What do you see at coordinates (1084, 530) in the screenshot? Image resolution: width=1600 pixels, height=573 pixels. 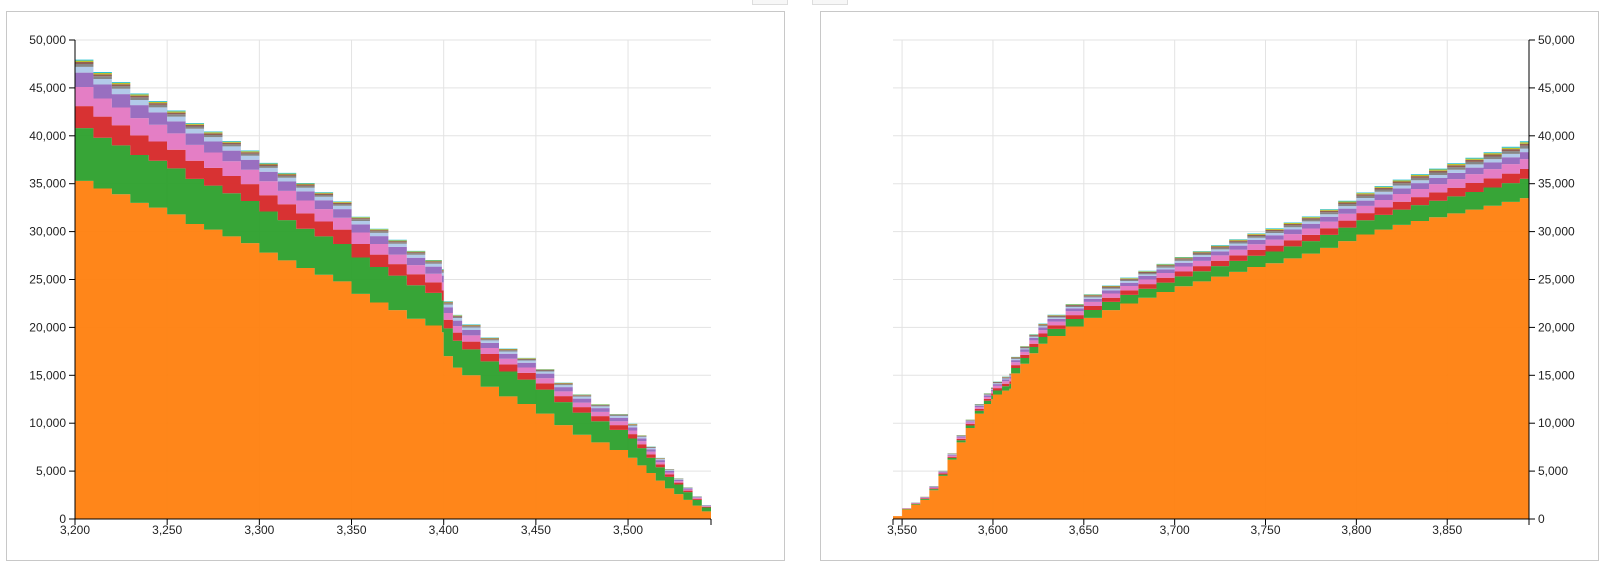 I see `x-tick-label: 3,650` at bounding box center [1084, 530].